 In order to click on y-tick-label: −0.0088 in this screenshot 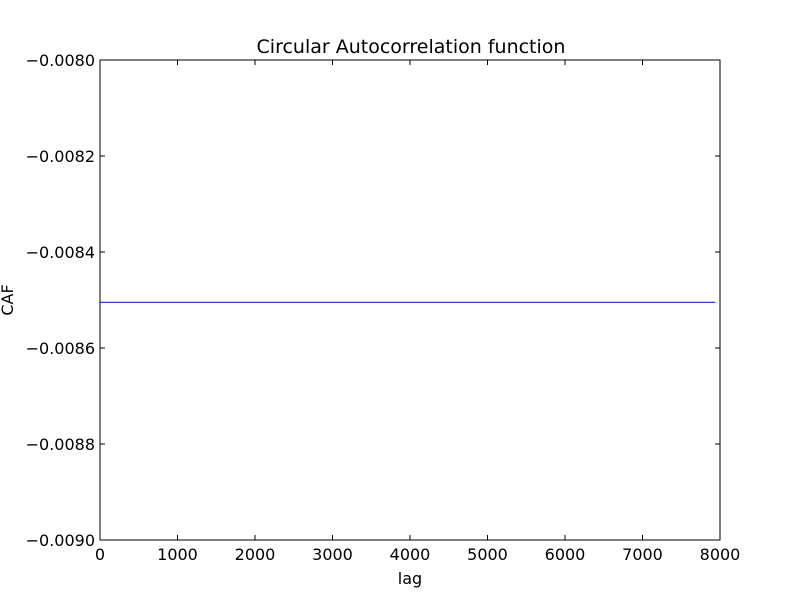, I will do `click(60, 444)`.